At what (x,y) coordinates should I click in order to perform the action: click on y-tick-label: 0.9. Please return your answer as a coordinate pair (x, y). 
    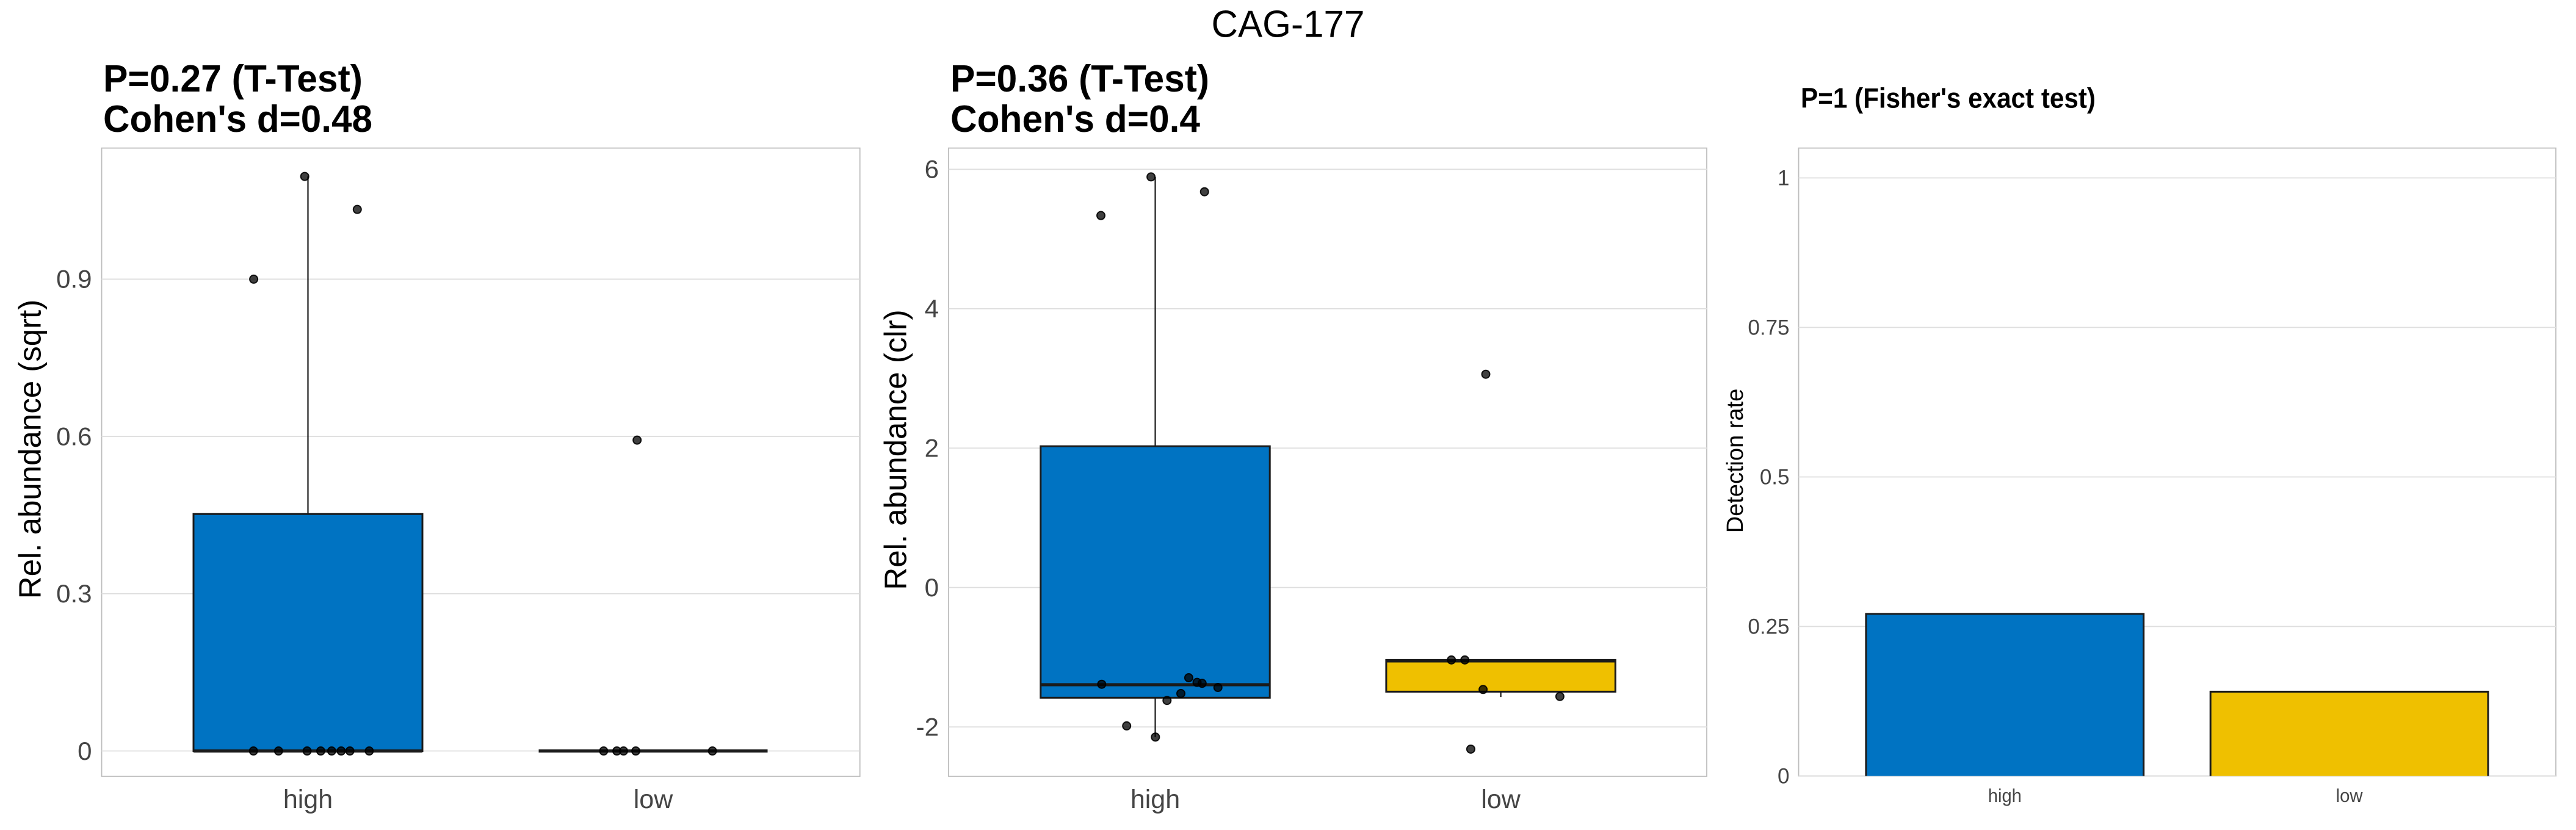
    Looking at the image, I should click on (74, 279).